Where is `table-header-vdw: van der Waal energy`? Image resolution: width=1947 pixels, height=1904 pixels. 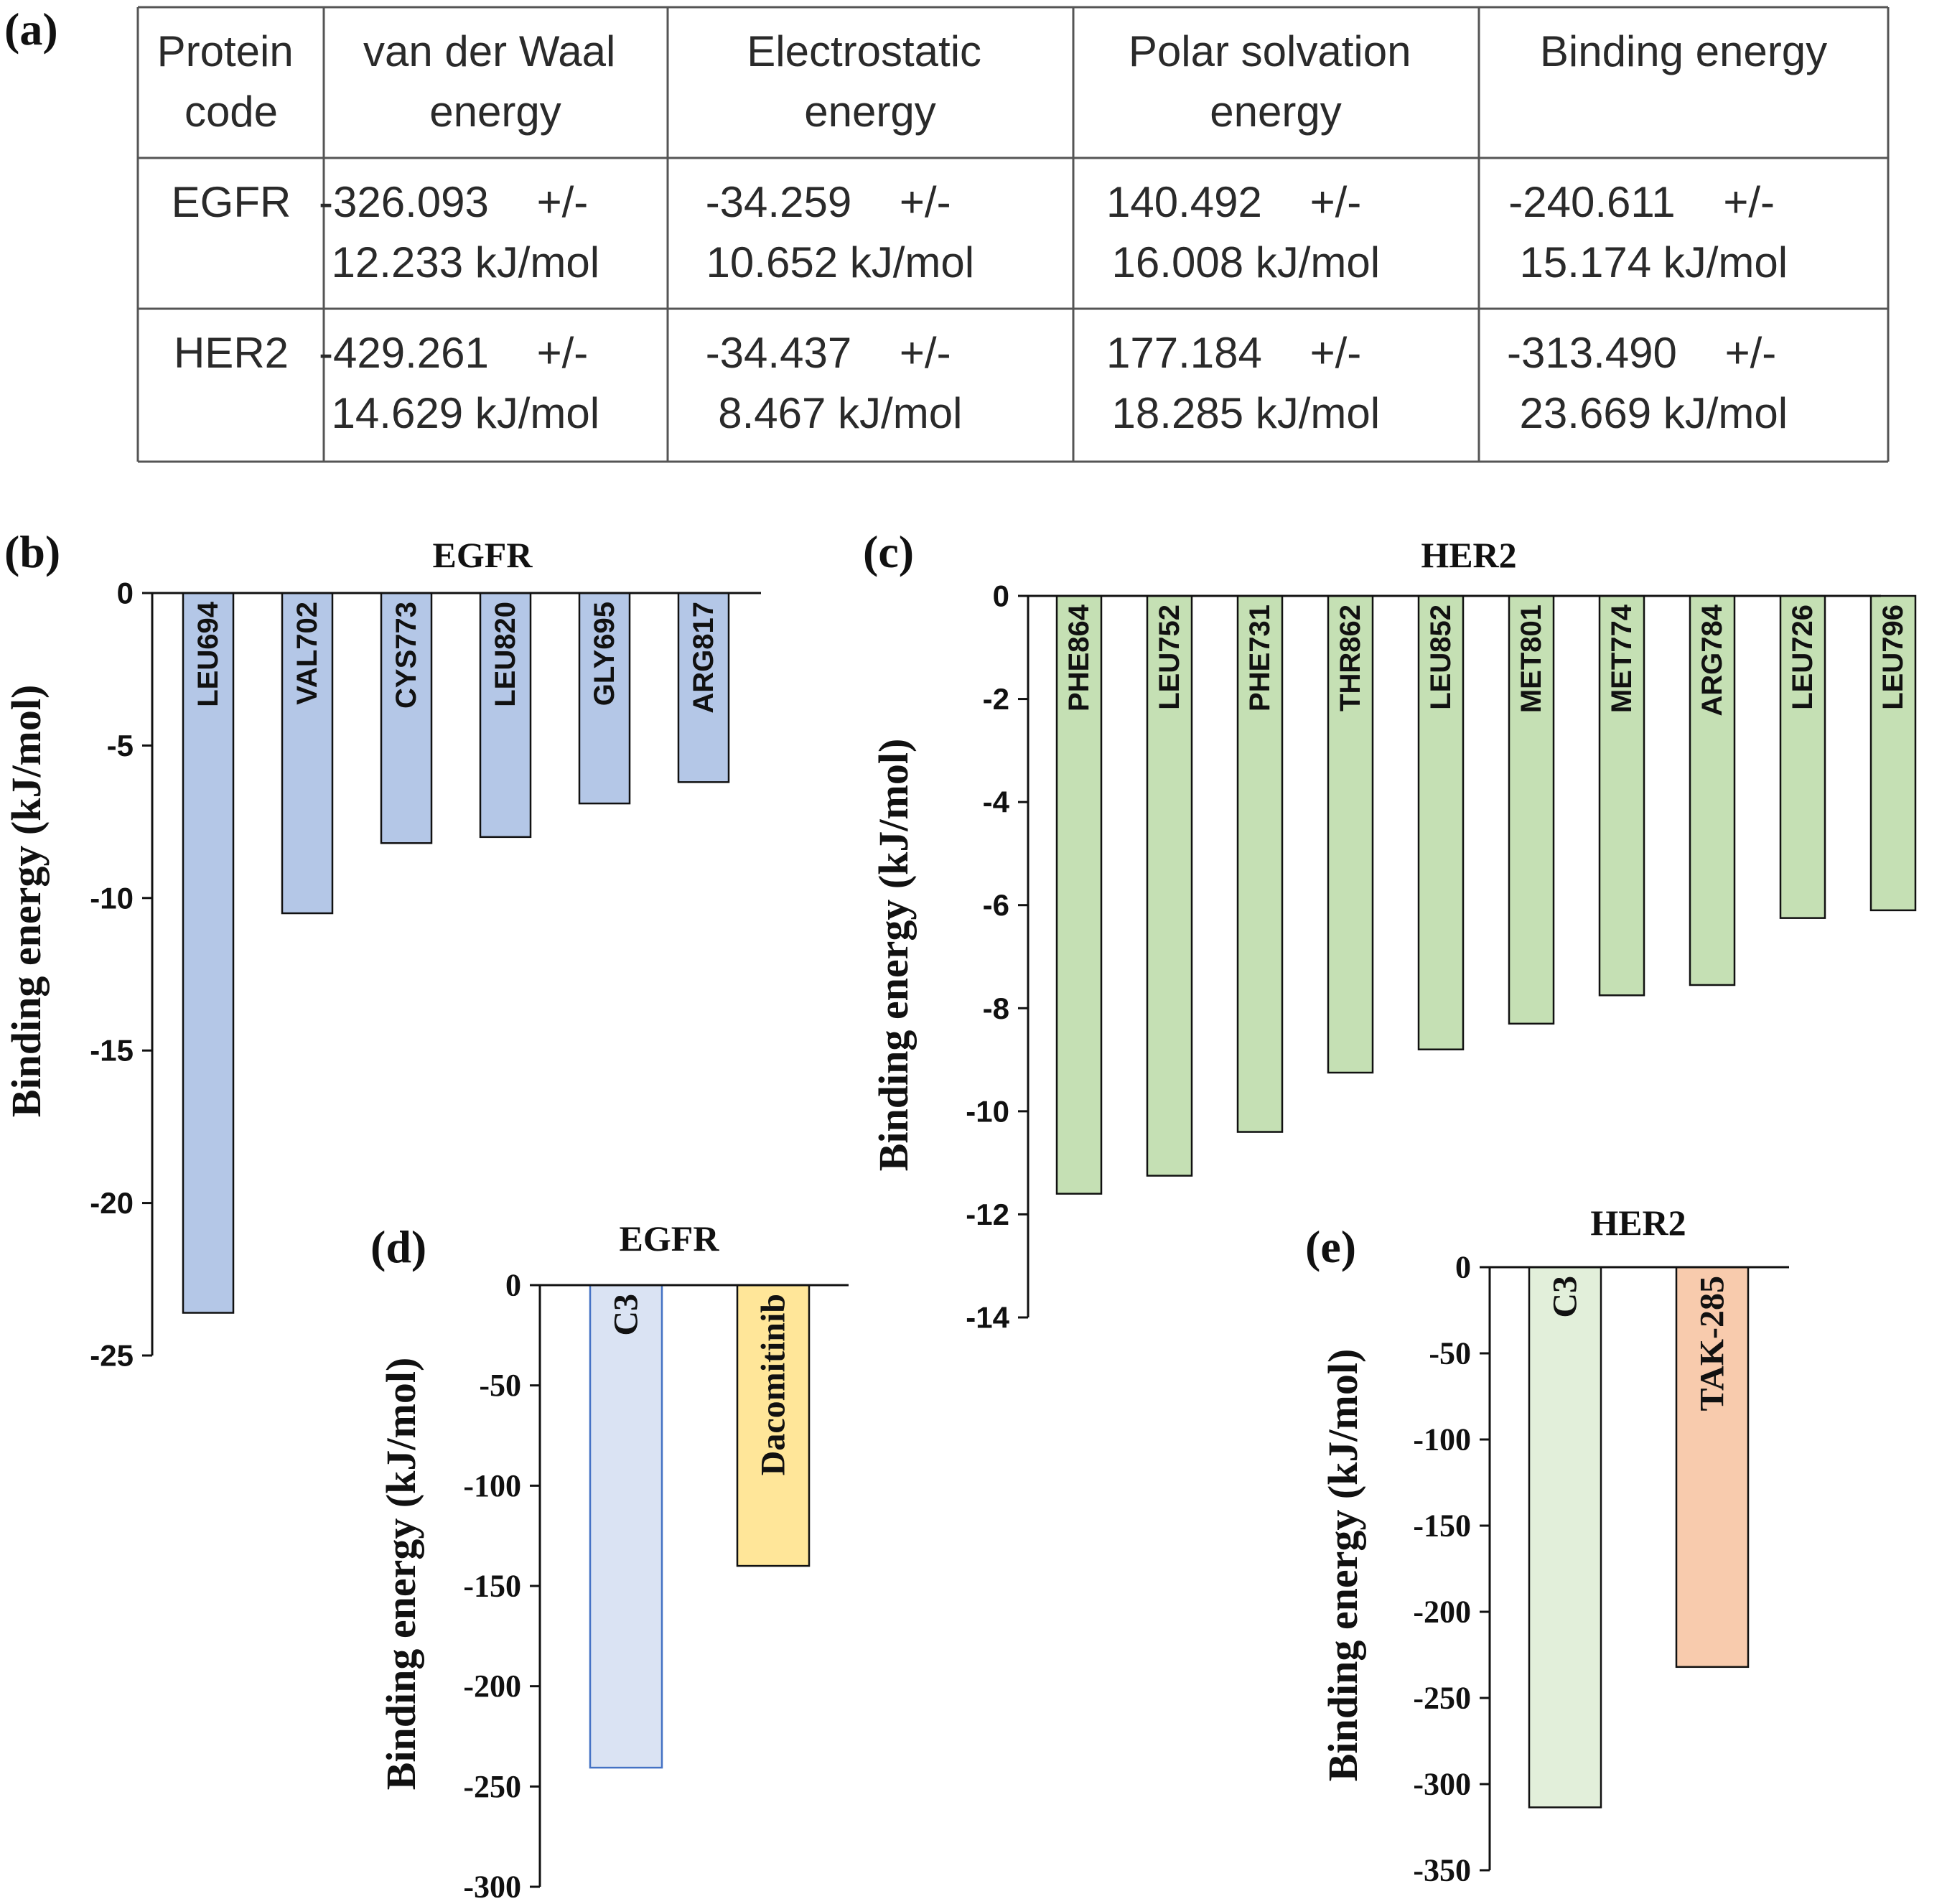 table-header-vdw: van der Waal energy is located at coordinates (495, 81).